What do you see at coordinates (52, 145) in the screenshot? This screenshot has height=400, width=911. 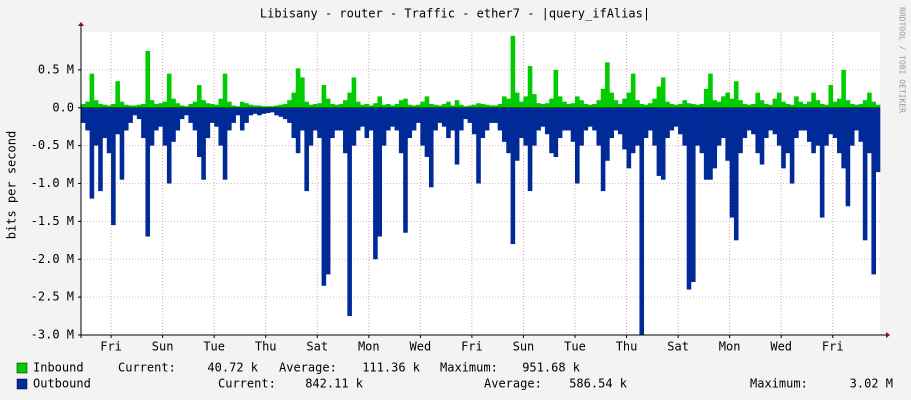 I see `y-tick-label: -0.5 M` at bounding box center [52, 145].